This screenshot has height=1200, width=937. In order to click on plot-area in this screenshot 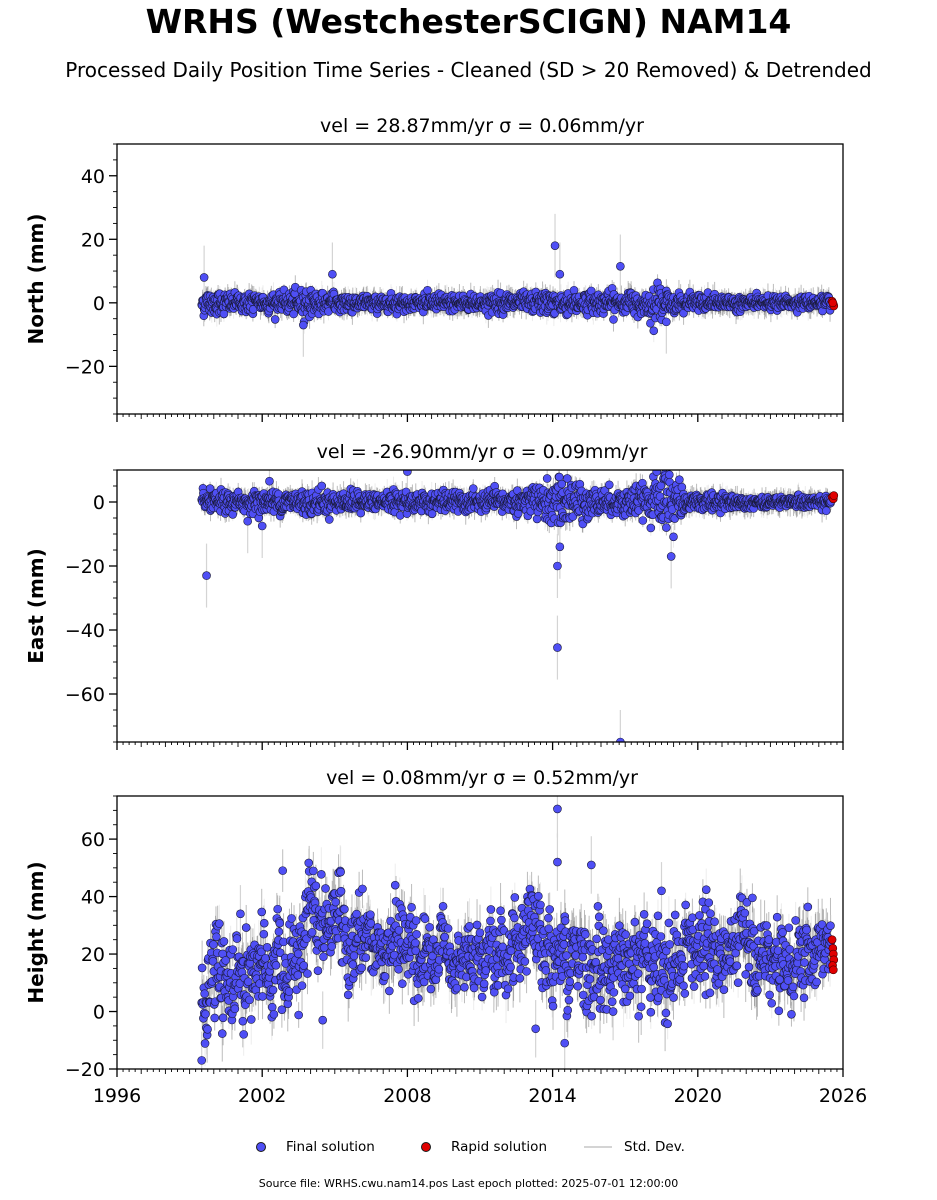, I will do `click(518, 285)`.